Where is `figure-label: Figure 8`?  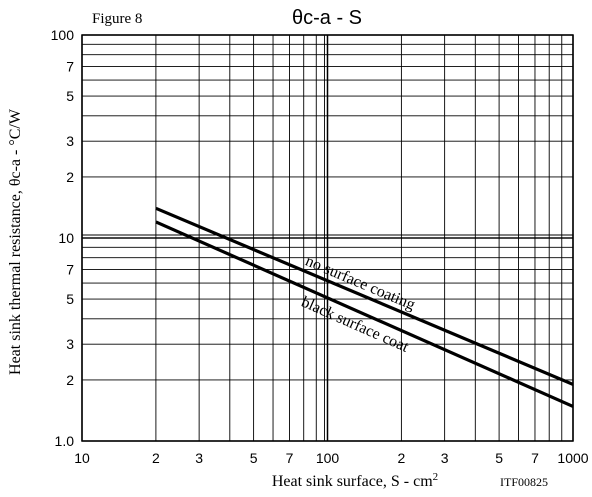
figure-label: Figure 8 is located at coordinates (117, 19).